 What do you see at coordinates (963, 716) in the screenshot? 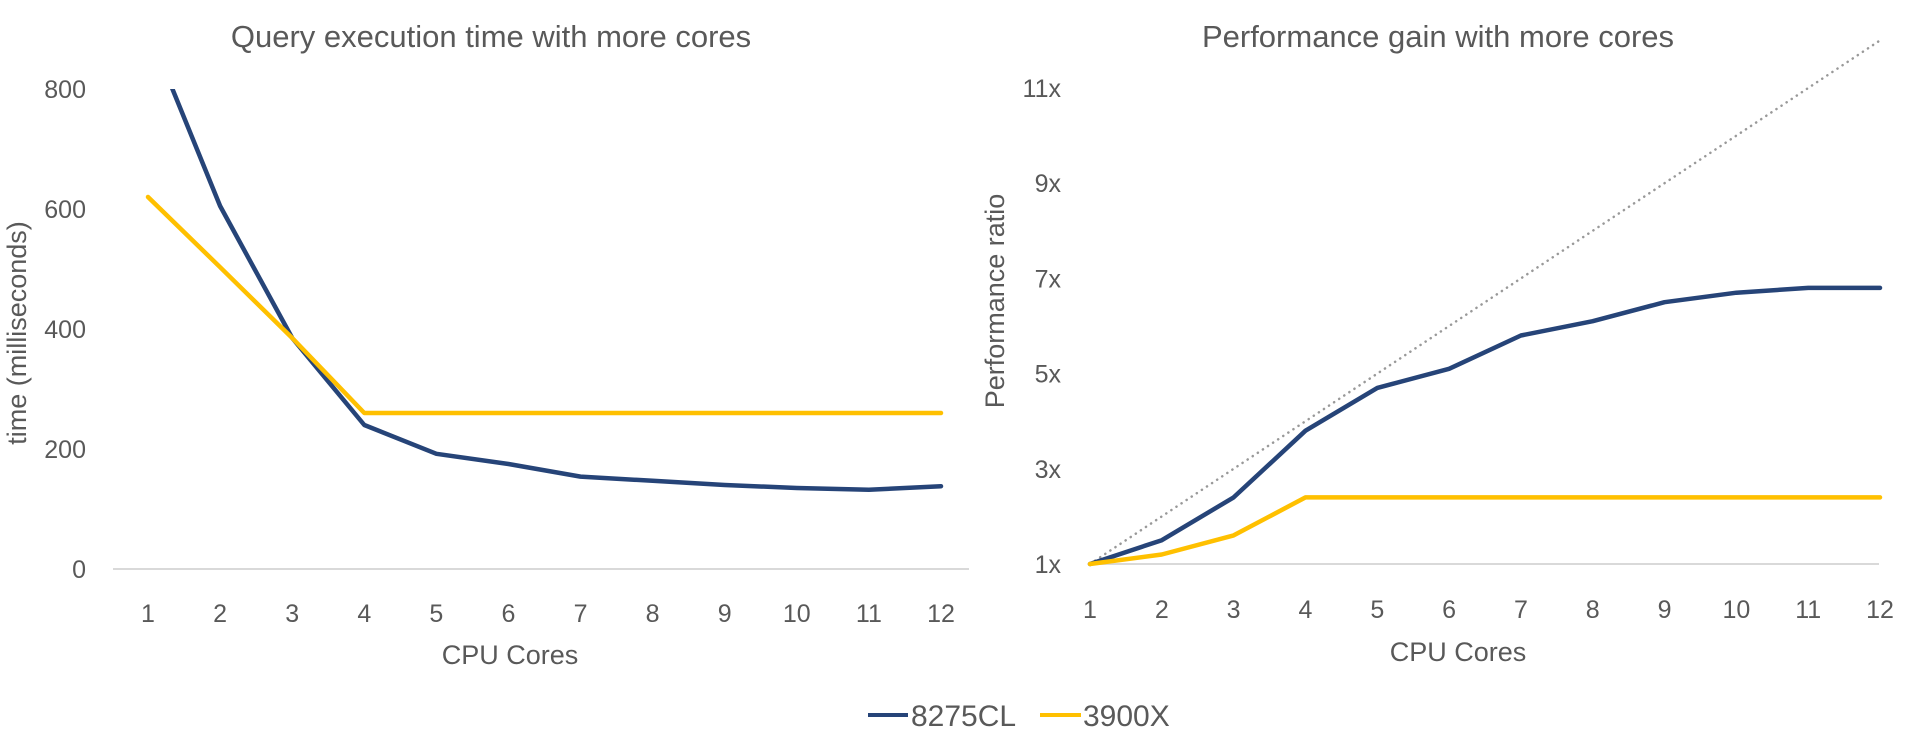
I see `legend-label: 8275CL` at bounding box center [963, 716].